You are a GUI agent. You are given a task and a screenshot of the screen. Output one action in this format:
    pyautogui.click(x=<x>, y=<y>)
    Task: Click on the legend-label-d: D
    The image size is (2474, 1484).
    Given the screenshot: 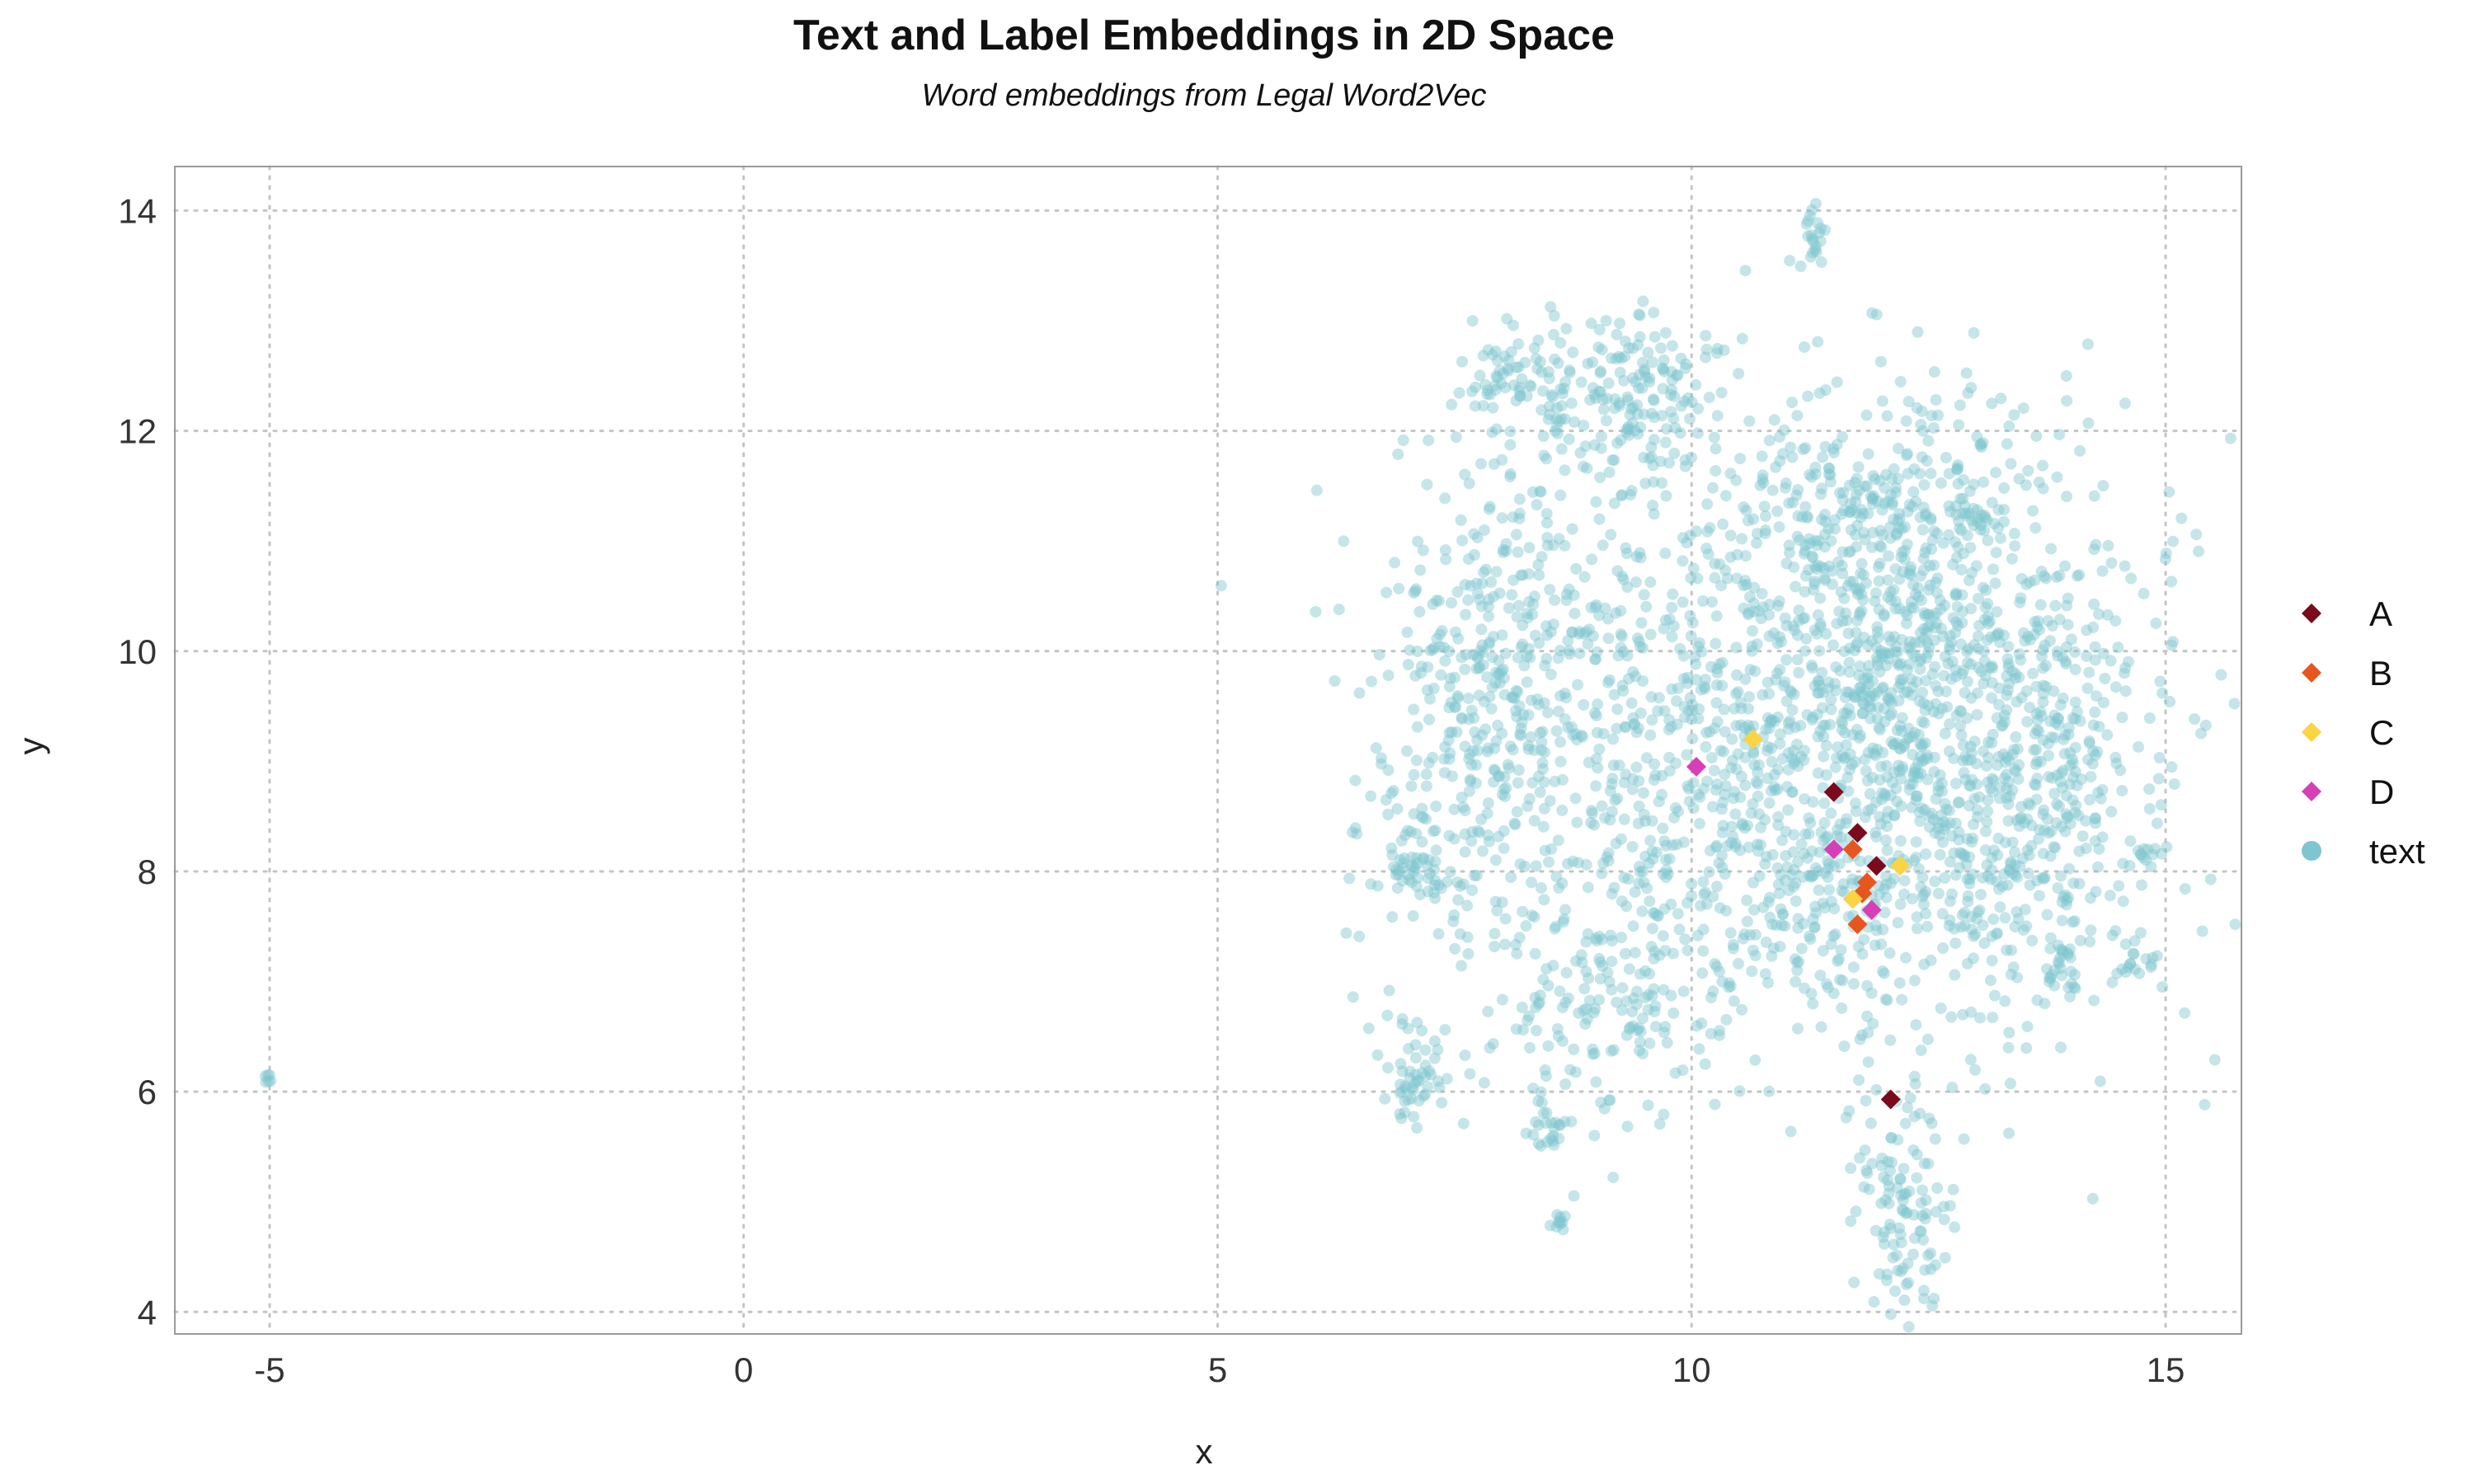 What is the action you would take?
    pyautogui.click(x=2381, y=792)
    